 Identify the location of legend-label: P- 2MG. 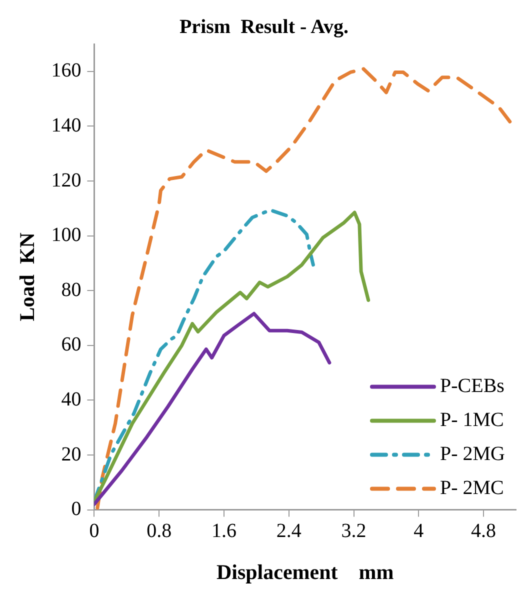
(473, 454).